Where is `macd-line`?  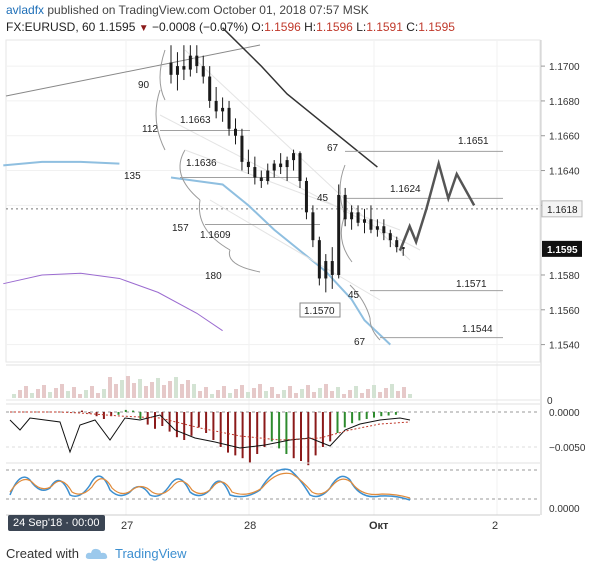
macd-line is located at coordinates (210, 434).